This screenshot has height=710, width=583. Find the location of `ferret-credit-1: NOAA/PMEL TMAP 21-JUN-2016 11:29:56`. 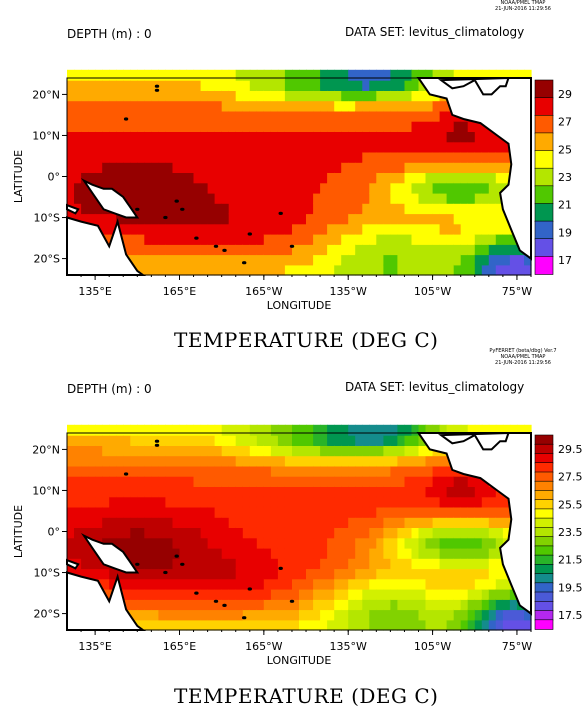

ferret-credit-1: NOAA/PMEL TMAP 21-JUN-2016 11:29:56 is located at coordinates (523, 6).